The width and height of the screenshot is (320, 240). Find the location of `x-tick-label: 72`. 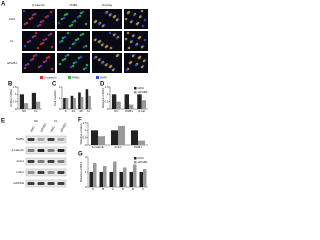

x-tick-label: 72 is located at coordinates (89, 111).